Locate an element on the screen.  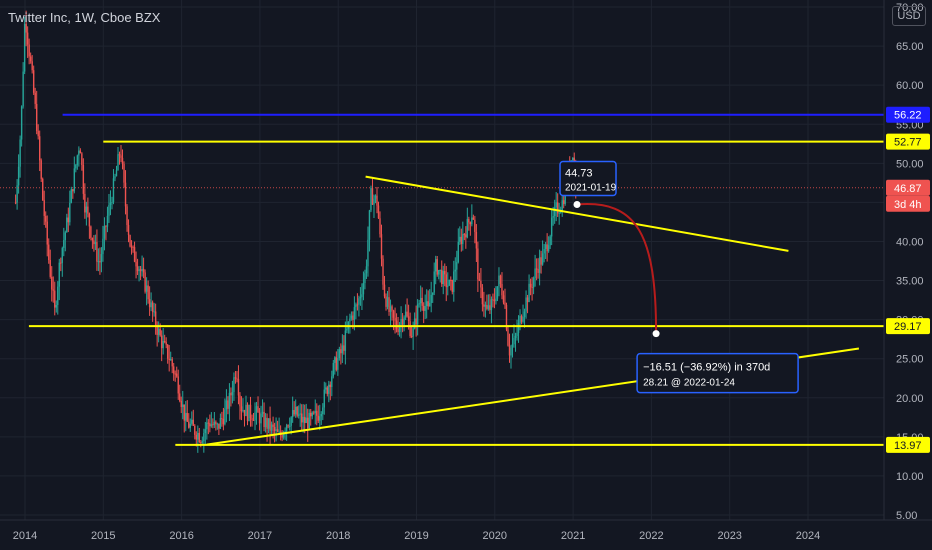
currency-button: USD is located at coordinates (909, 16).